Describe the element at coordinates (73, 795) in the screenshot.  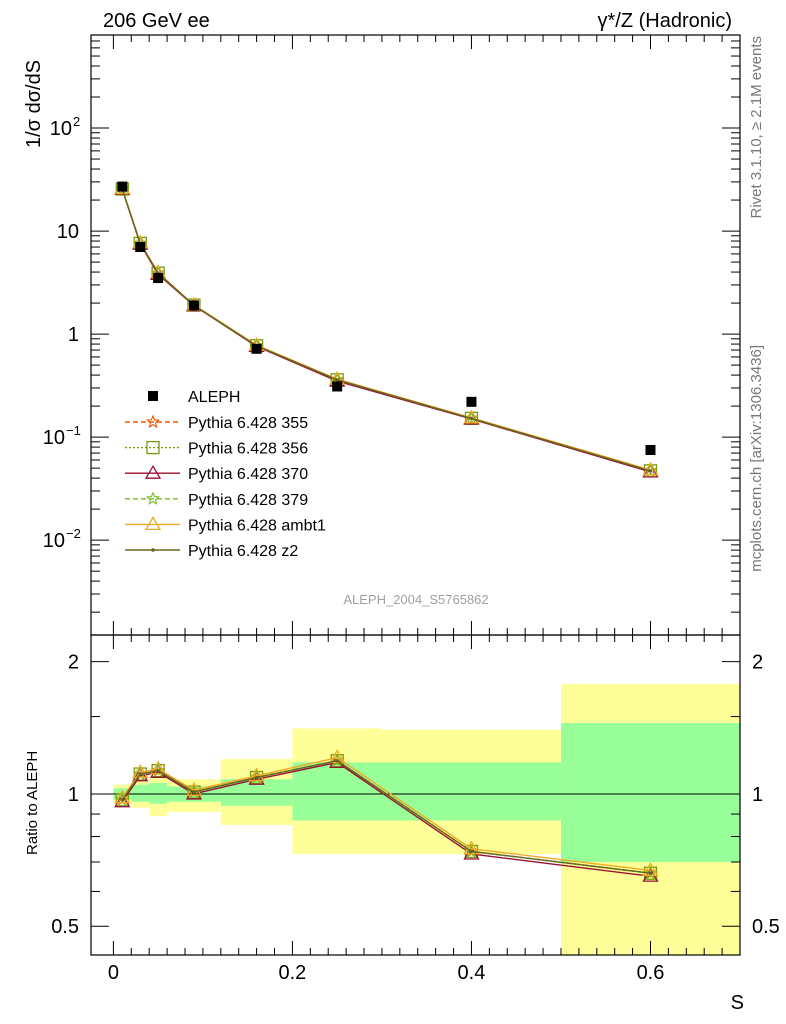
I see `ratio-y-tick-label-left: 1` at that location.